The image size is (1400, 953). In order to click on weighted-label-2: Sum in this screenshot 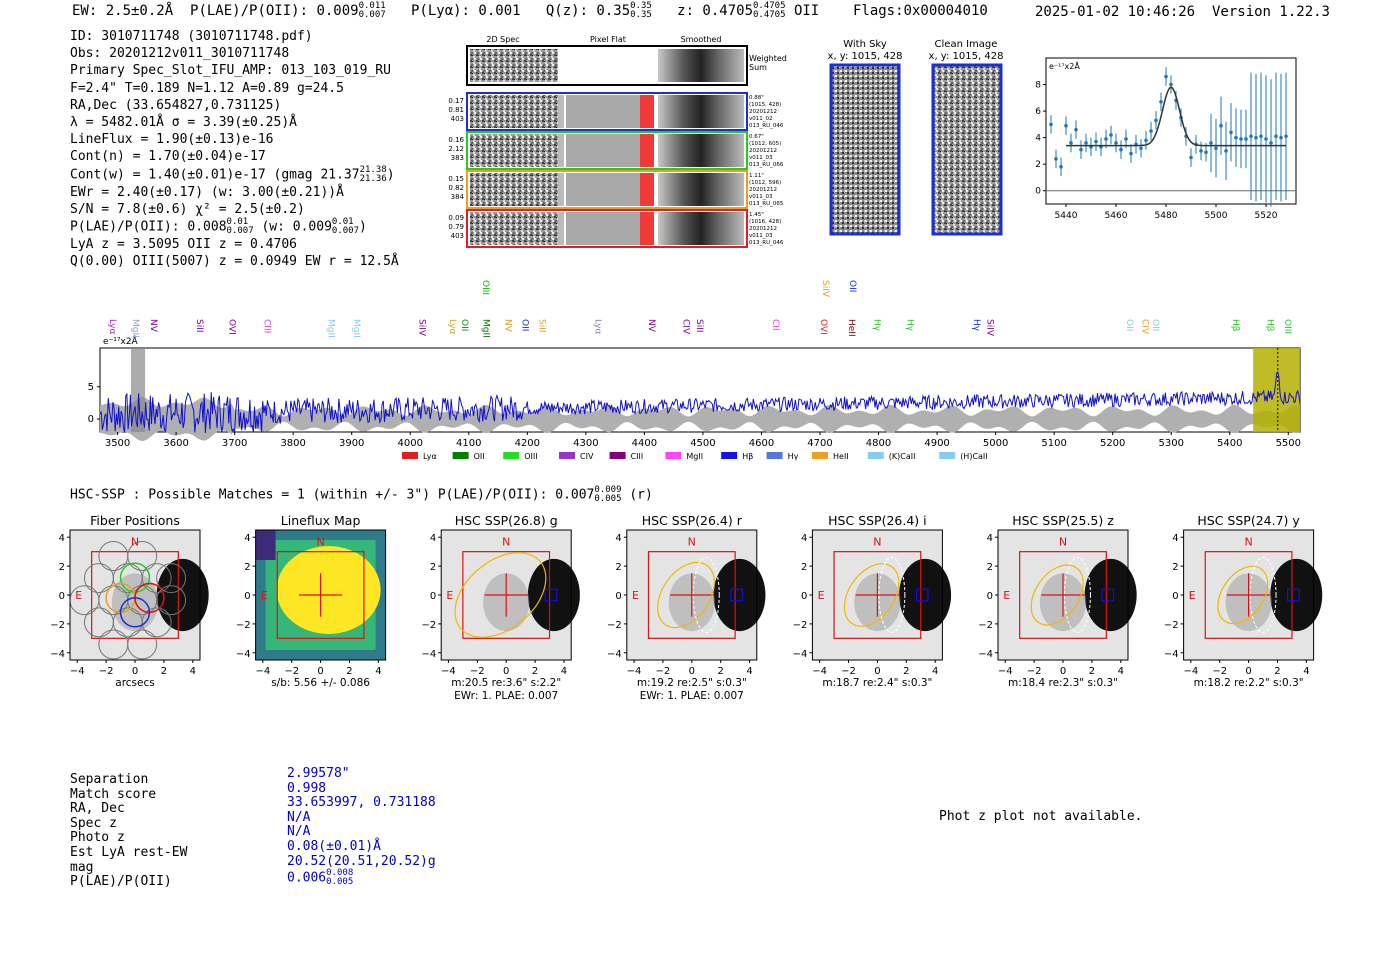, I will do `click(758, 67)`.